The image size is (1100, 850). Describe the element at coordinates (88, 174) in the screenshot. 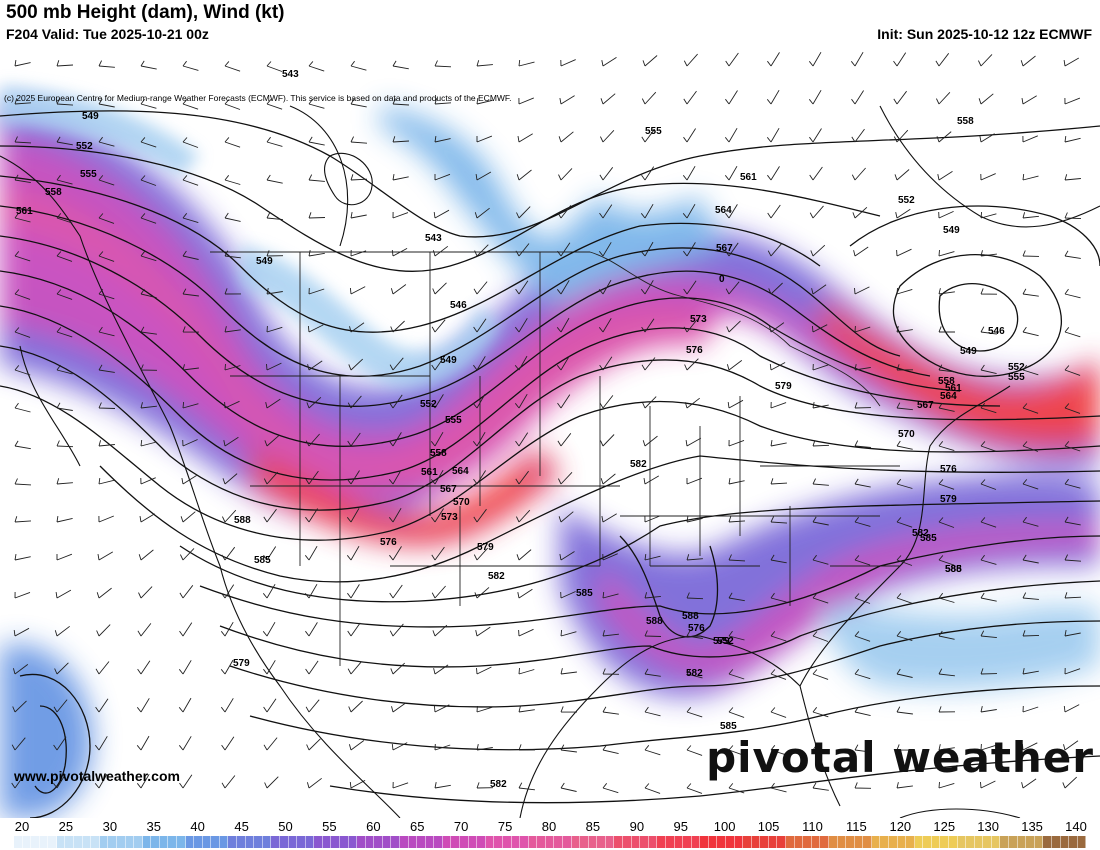

I see `contour-label: 555` at that location.